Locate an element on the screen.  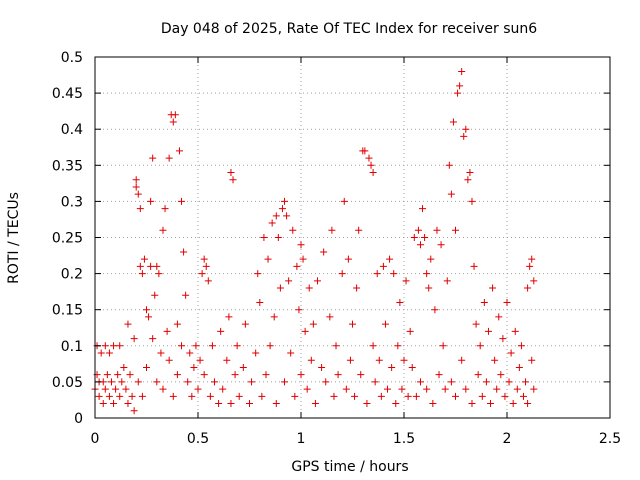
y-tick-label: 0.2 is located at coordinates (72, 275).